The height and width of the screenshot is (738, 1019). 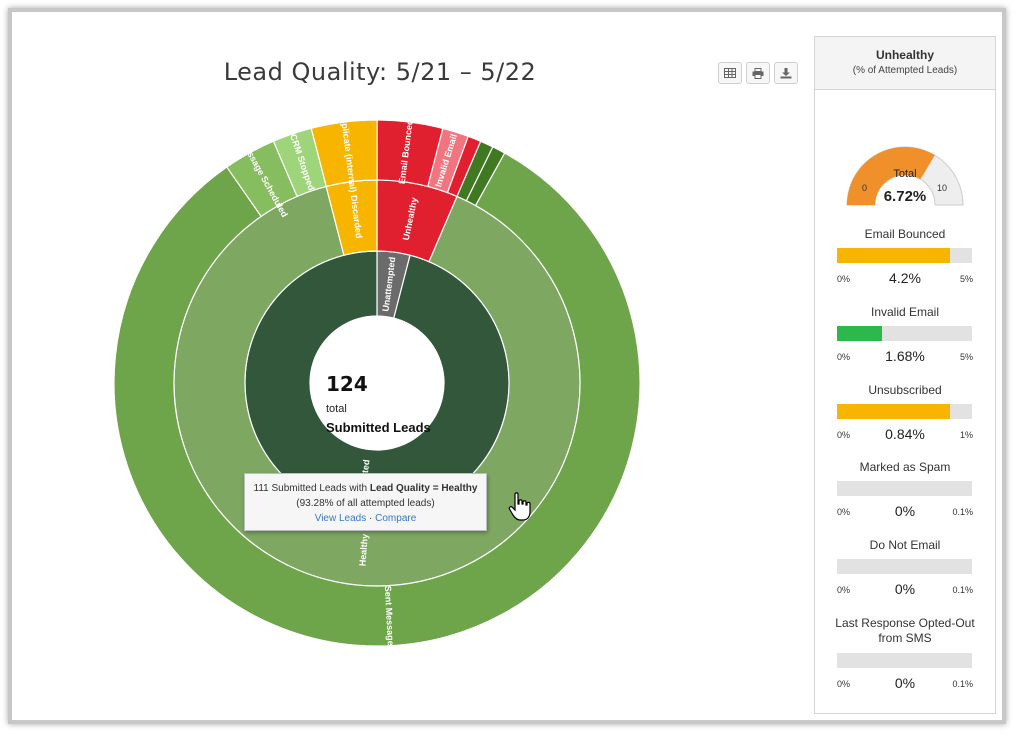 I want to click on metric-label: Marked as Spam, so click(x=905, y=467).